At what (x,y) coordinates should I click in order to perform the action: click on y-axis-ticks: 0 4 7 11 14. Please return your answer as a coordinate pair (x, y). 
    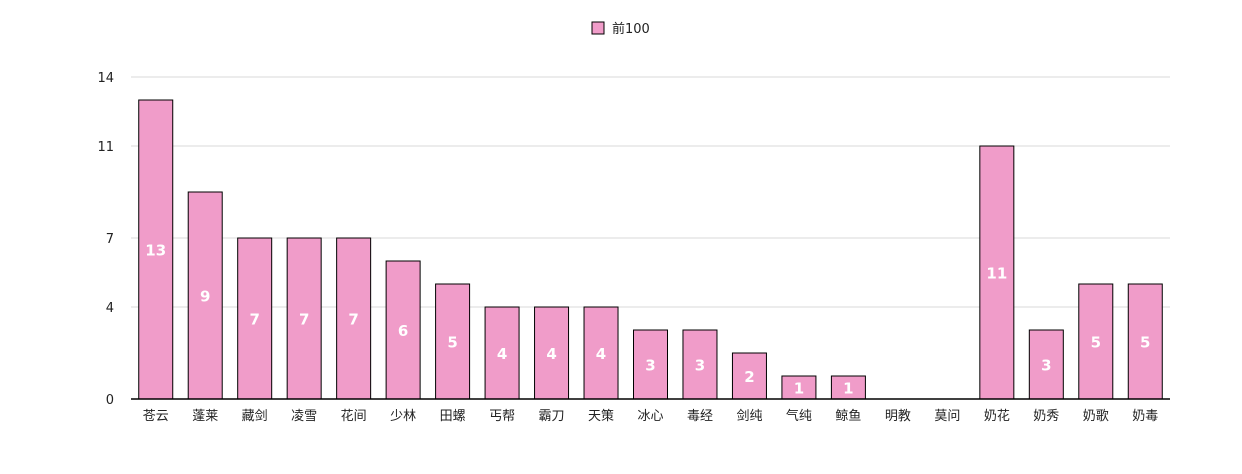
    Looking at the image, I should click on (105, 239).